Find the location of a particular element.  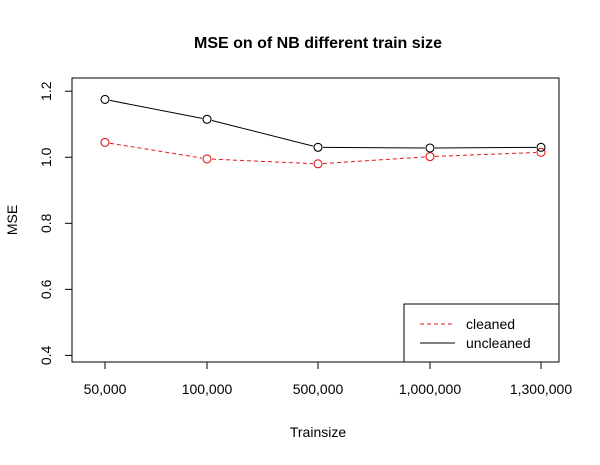

x-tick-label: 500,000 is located at coordinates (318, 389).